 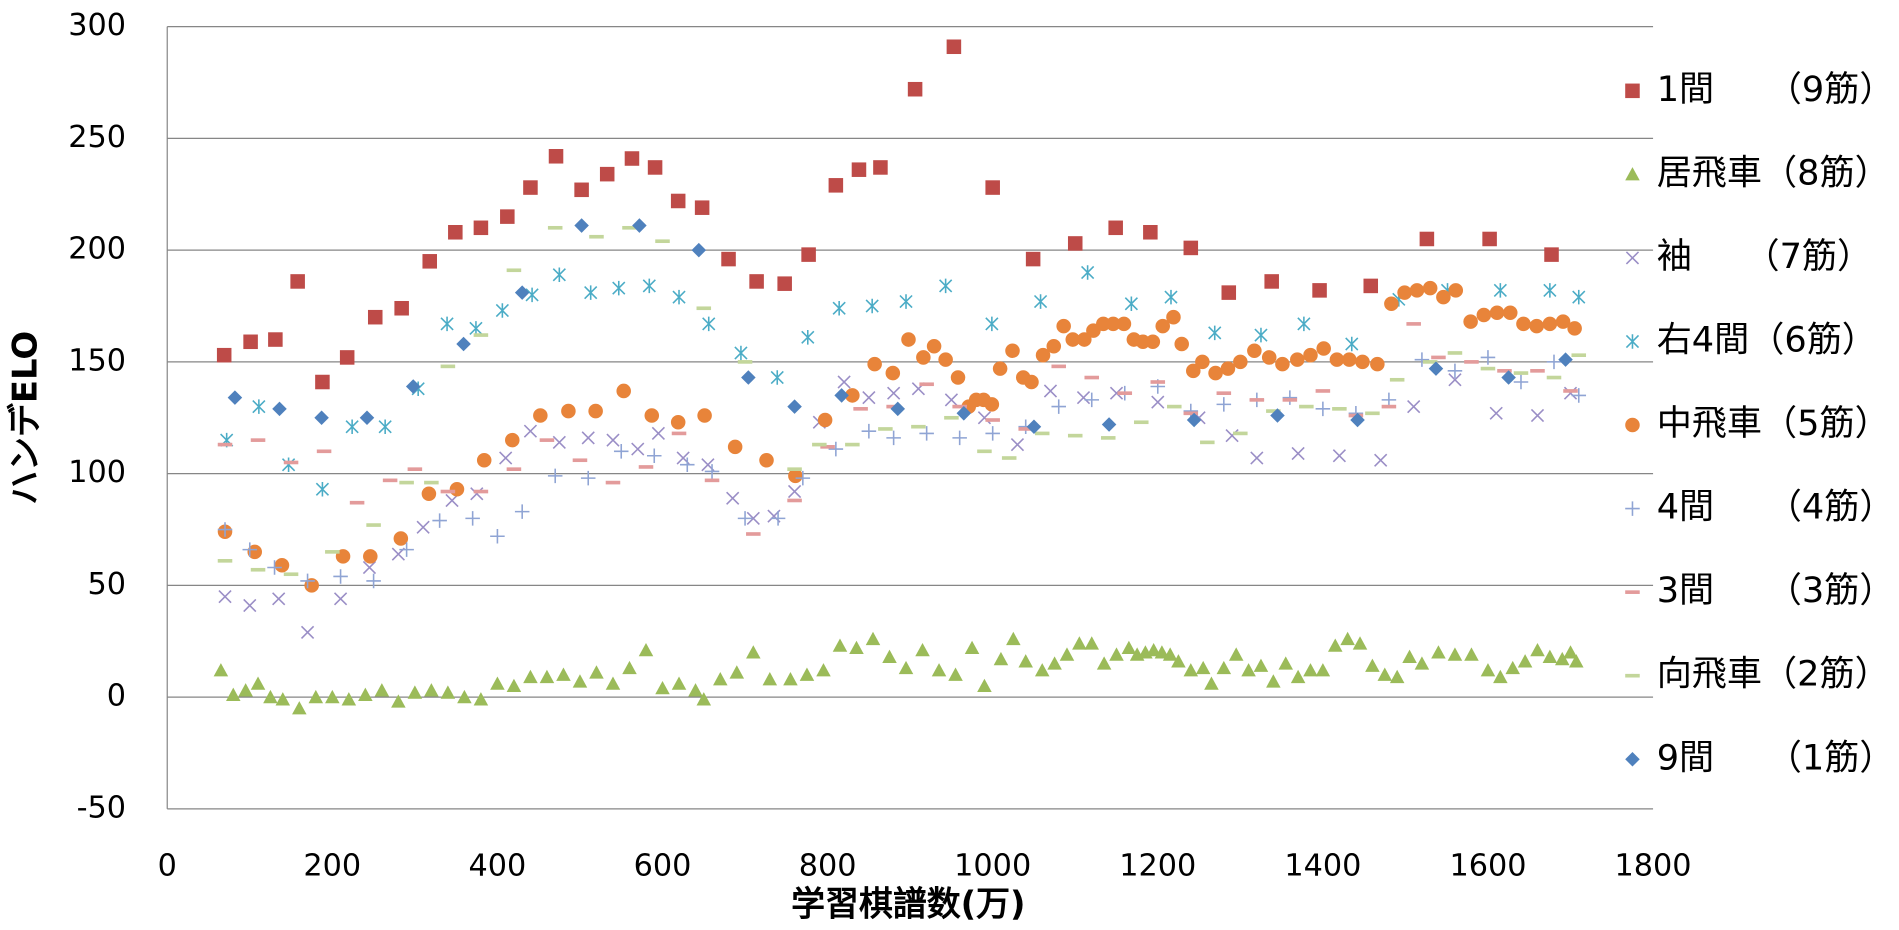 I want to click on legend-label: 右4間（6筋）, so click(x=1767, y=339).